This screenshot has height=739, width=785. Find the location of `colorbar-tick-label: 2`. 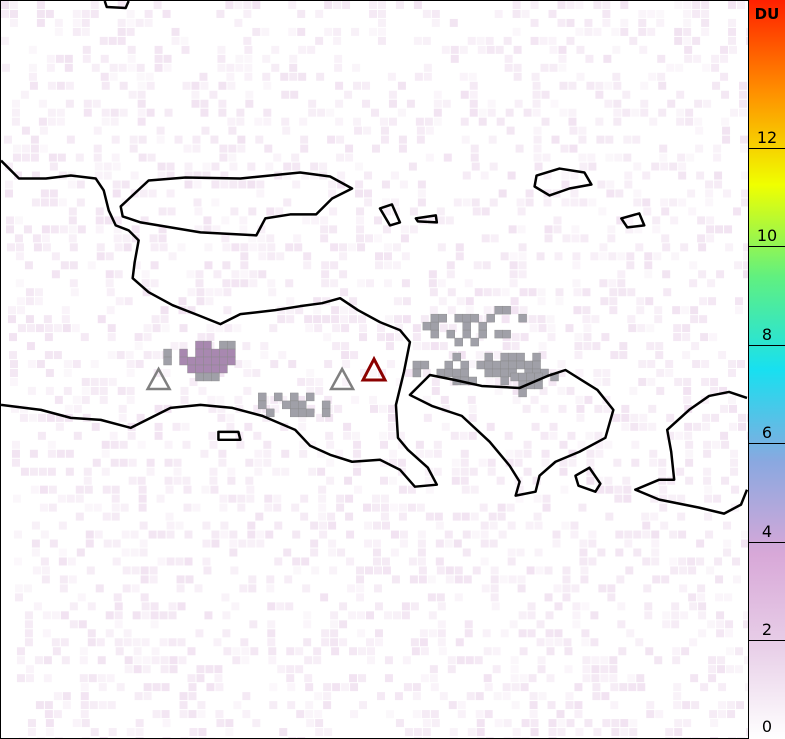

colorbar-tick-label: 2 is located at coordinates (767, 630).